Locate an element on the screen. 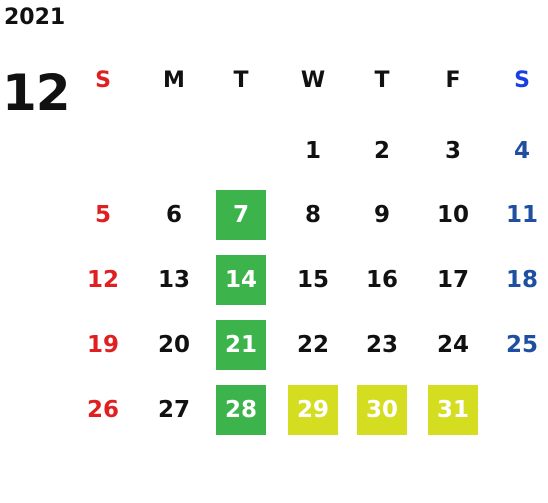 This screenshot has width=548, height=503. day-cell-2: 2 is located at coordinates (381, 151).